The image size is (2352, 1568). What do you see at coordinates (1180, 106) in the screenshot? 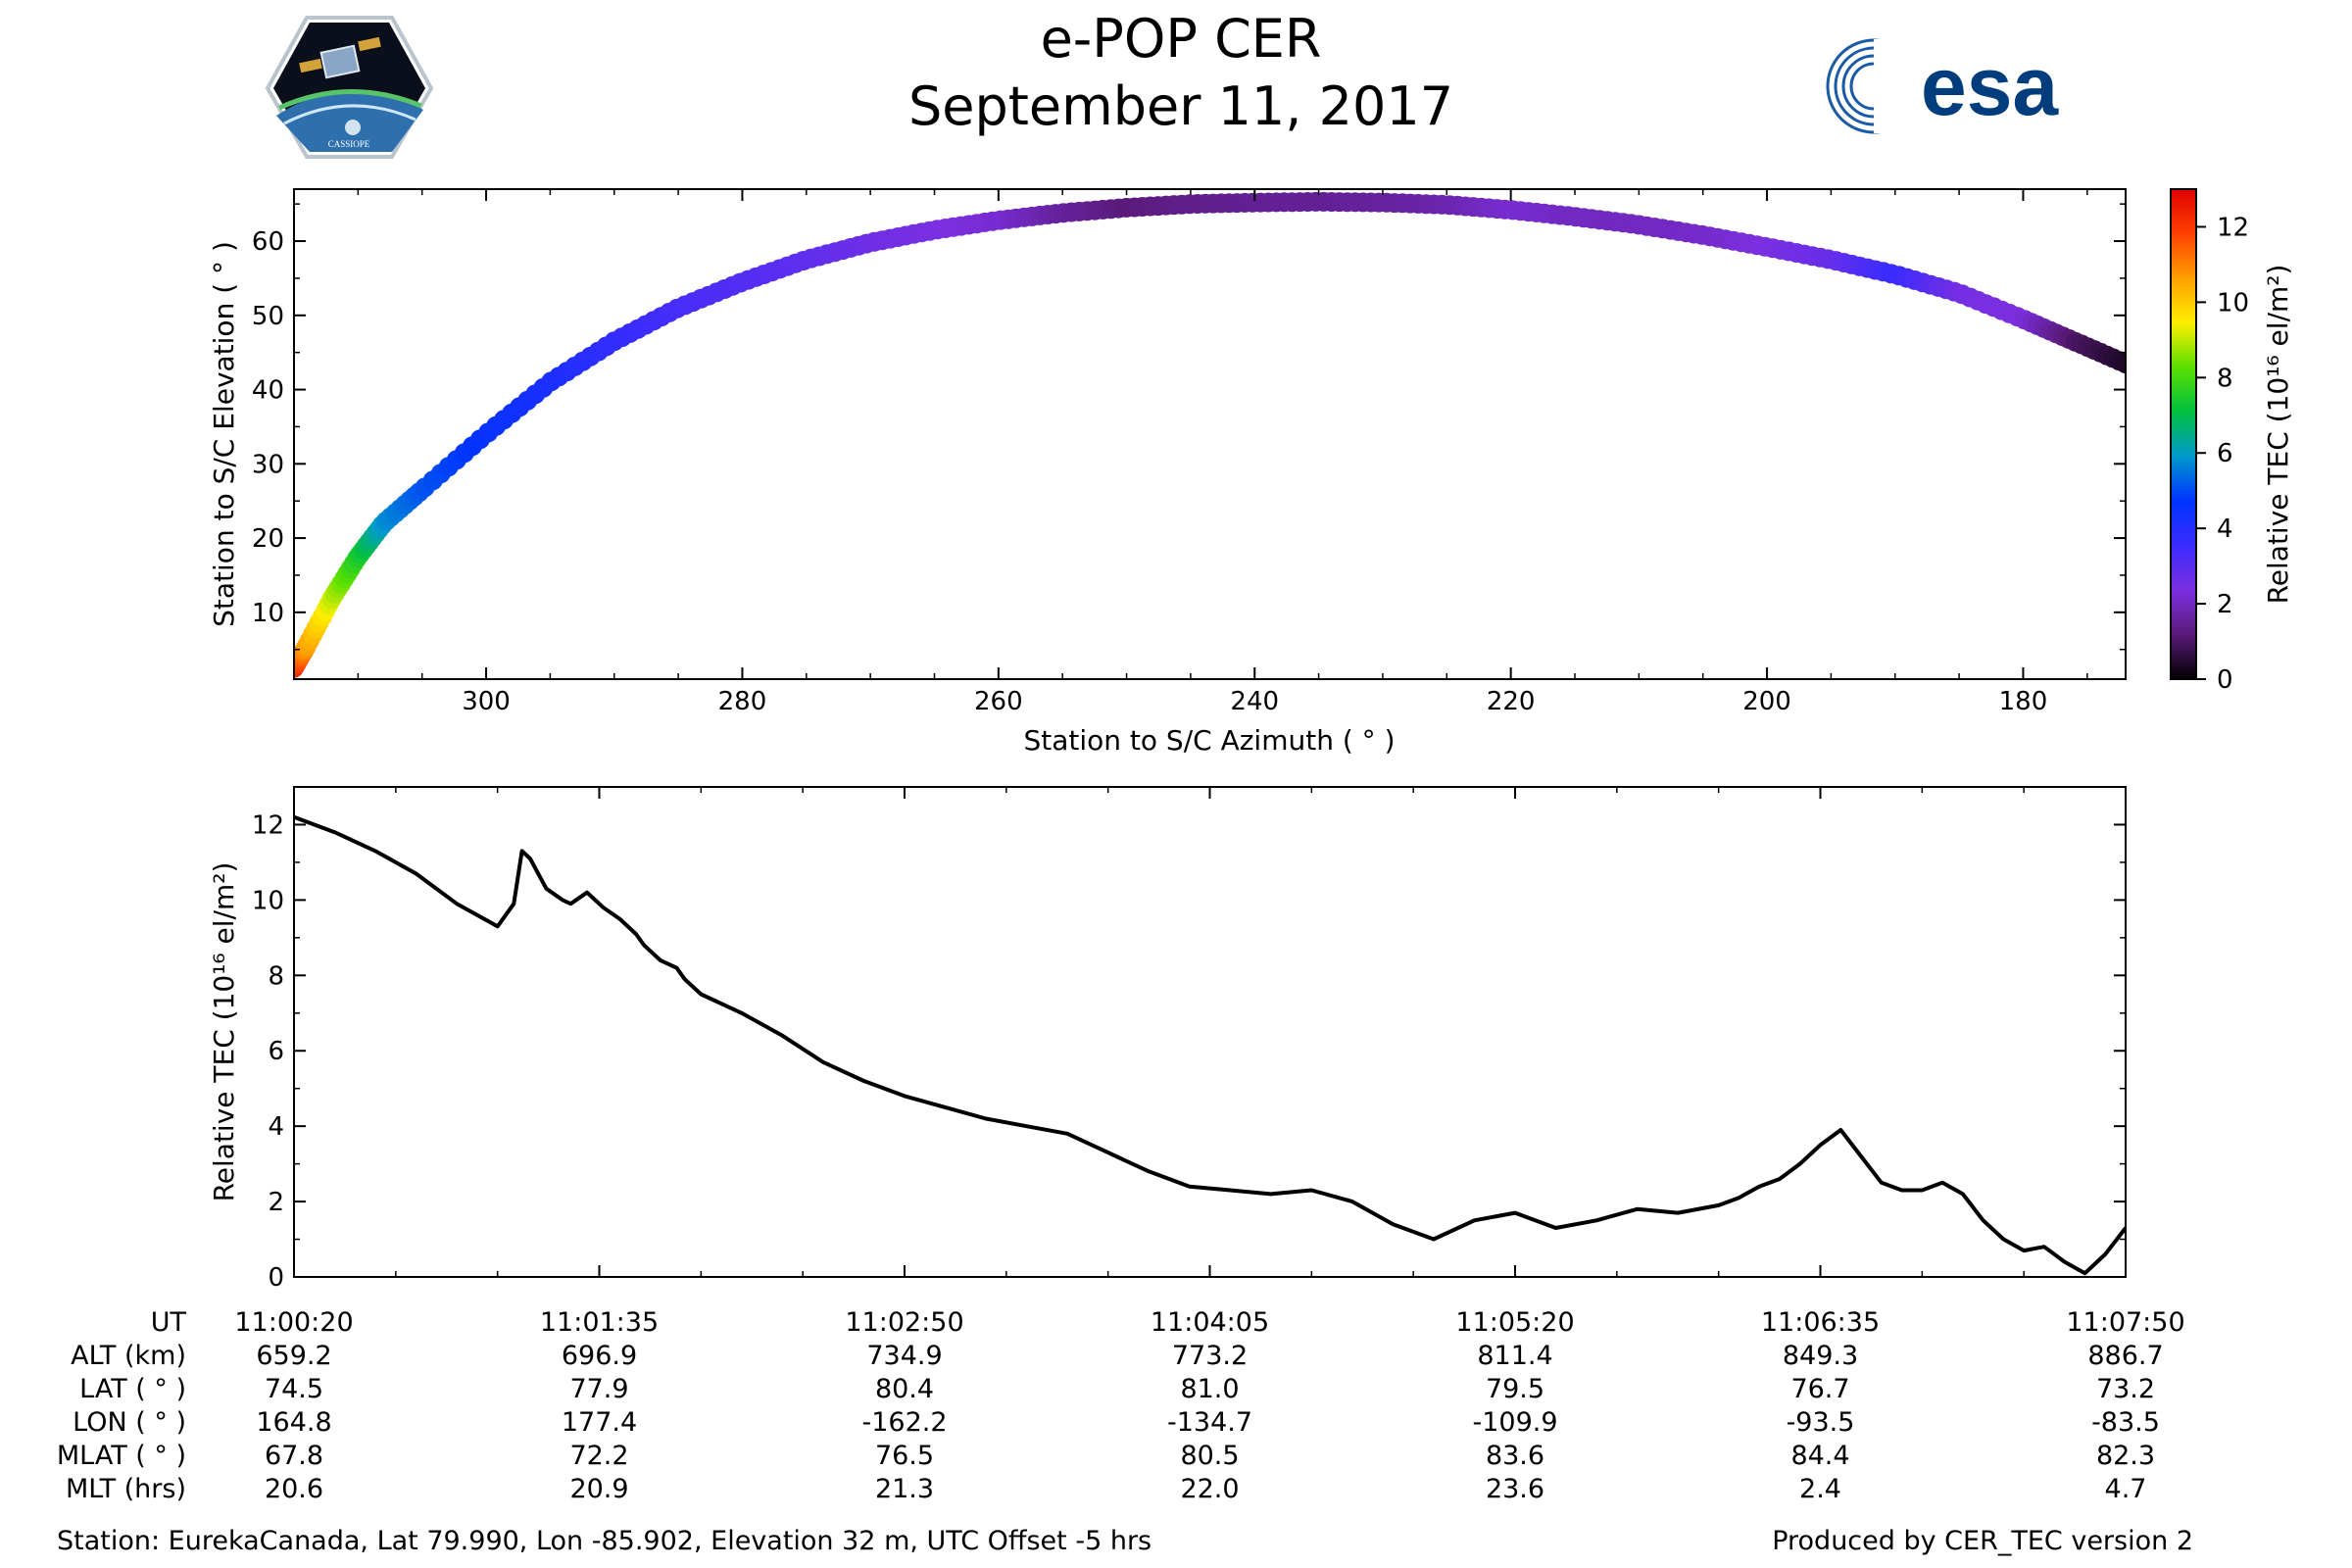
I see `figure-date: September 11, 2017` at bounding box center [1180, 106].